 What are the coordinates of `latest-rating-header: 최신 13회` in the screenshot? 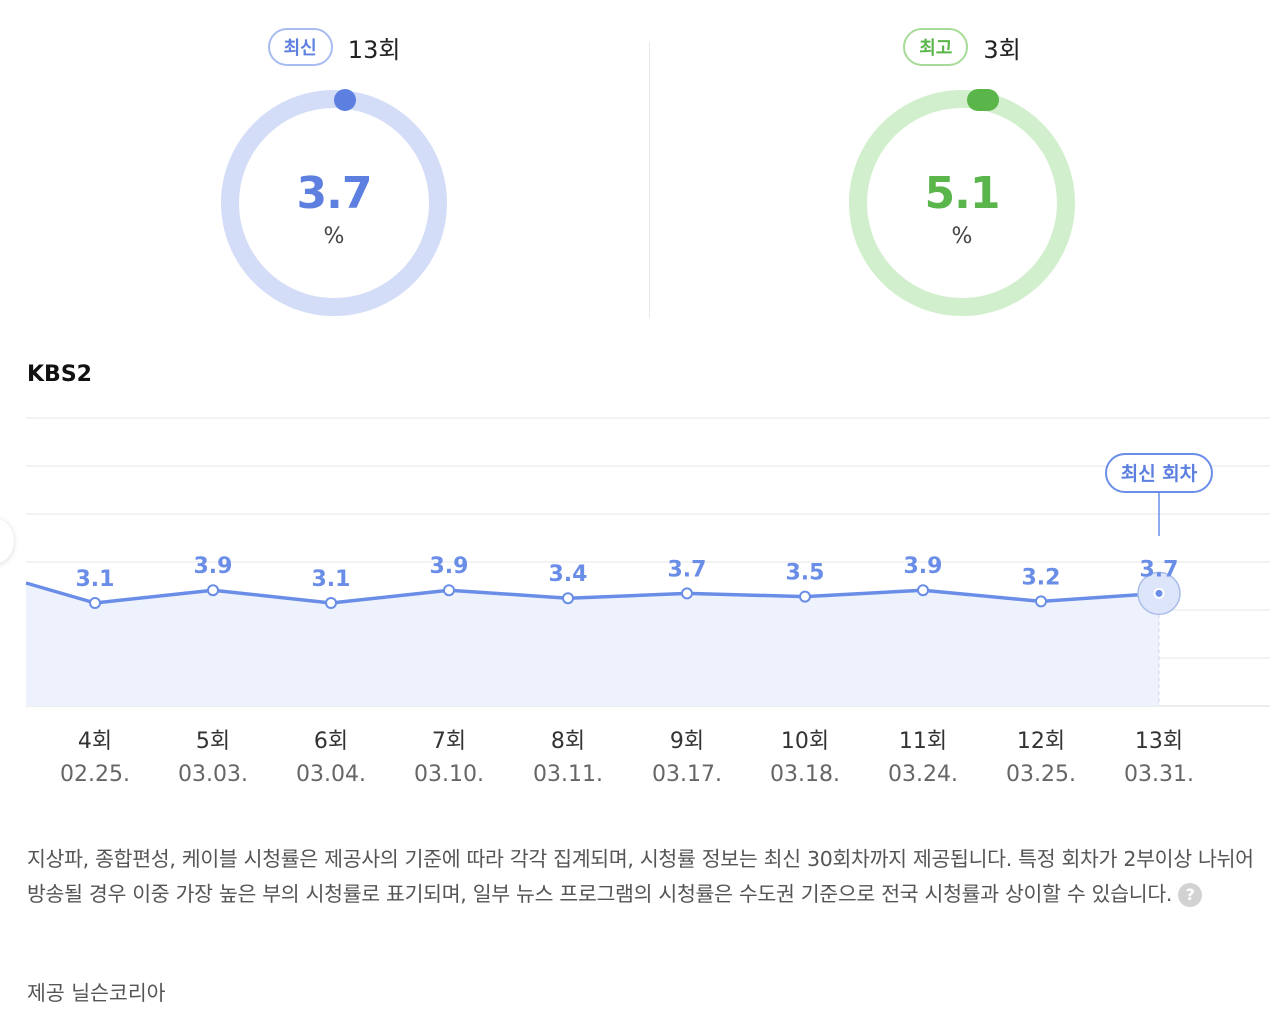 It's located at (334, 47).